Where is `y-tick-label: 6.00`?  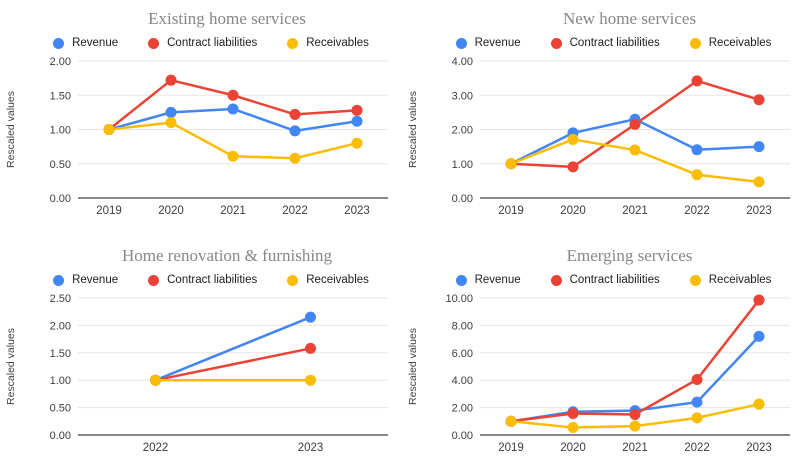
y-tick-label: 6.00 is located at coordinates (462, 354).